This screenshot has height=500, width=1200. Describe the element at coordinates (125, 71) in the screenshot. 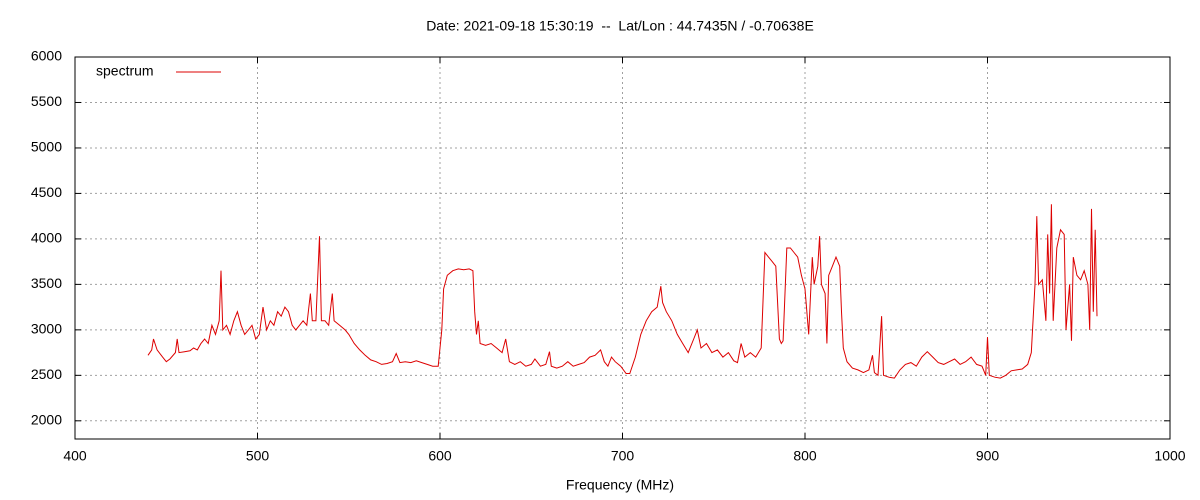

I see `legend-label: spectrum` at that location.